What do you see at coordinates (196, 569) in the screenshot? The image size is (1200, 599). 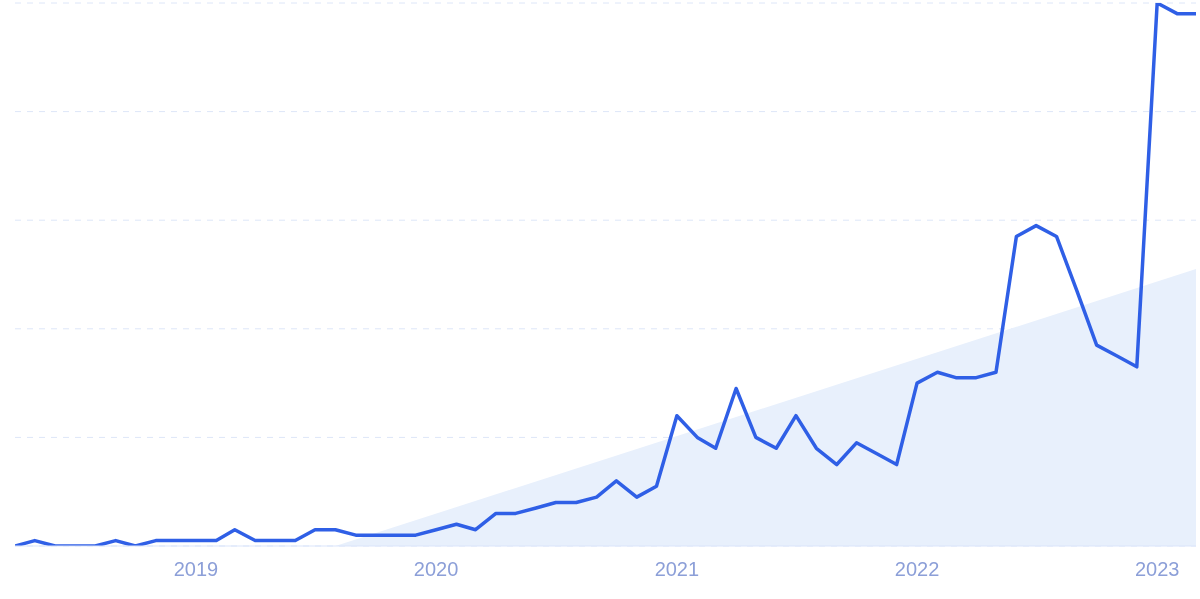 I see `x-tick-label: 2019` at bounding box center [196, 569].